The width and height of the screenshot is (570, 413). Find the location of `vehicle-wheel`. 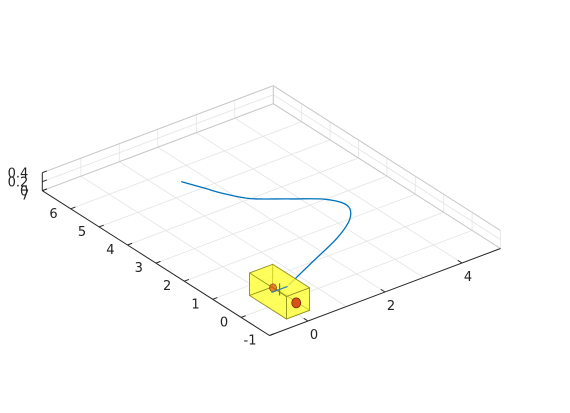

vehicle-wheel is located at coordinates (296, 303).